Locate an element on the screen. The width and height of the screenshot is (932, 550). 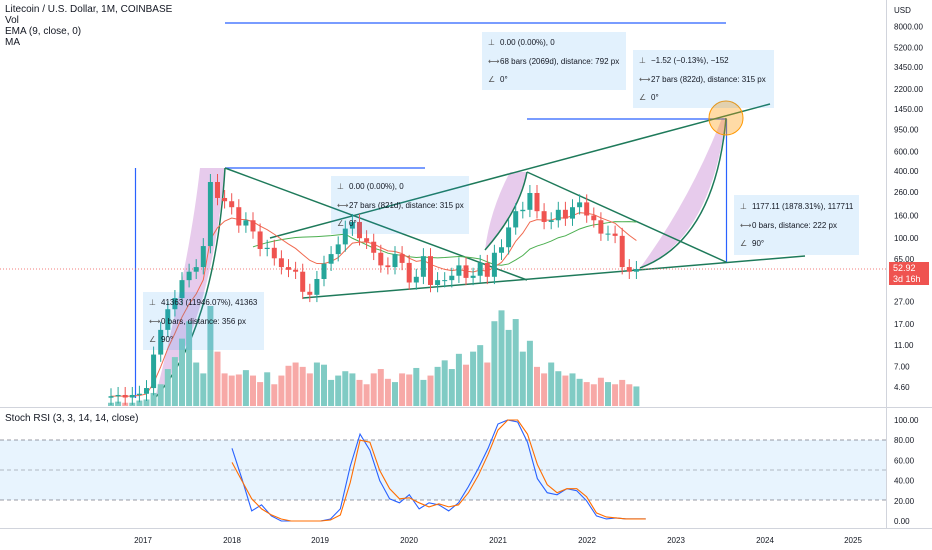
arc-fill-2017 is located at coordinates (190, 283).